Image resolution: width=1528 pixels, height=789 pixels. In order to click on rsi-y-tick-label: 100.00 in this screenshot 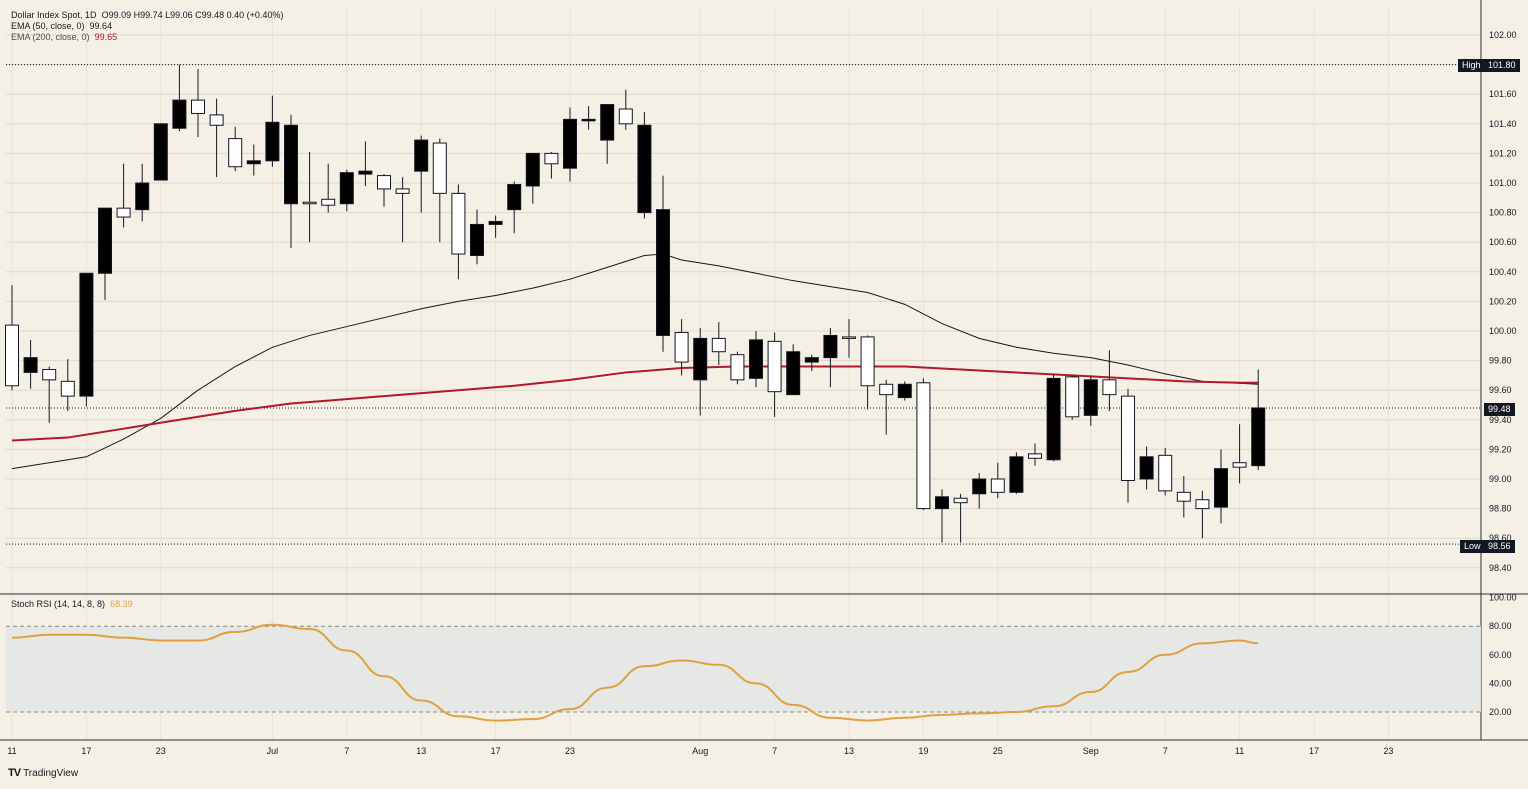, I will do `click(1503, 598)`.